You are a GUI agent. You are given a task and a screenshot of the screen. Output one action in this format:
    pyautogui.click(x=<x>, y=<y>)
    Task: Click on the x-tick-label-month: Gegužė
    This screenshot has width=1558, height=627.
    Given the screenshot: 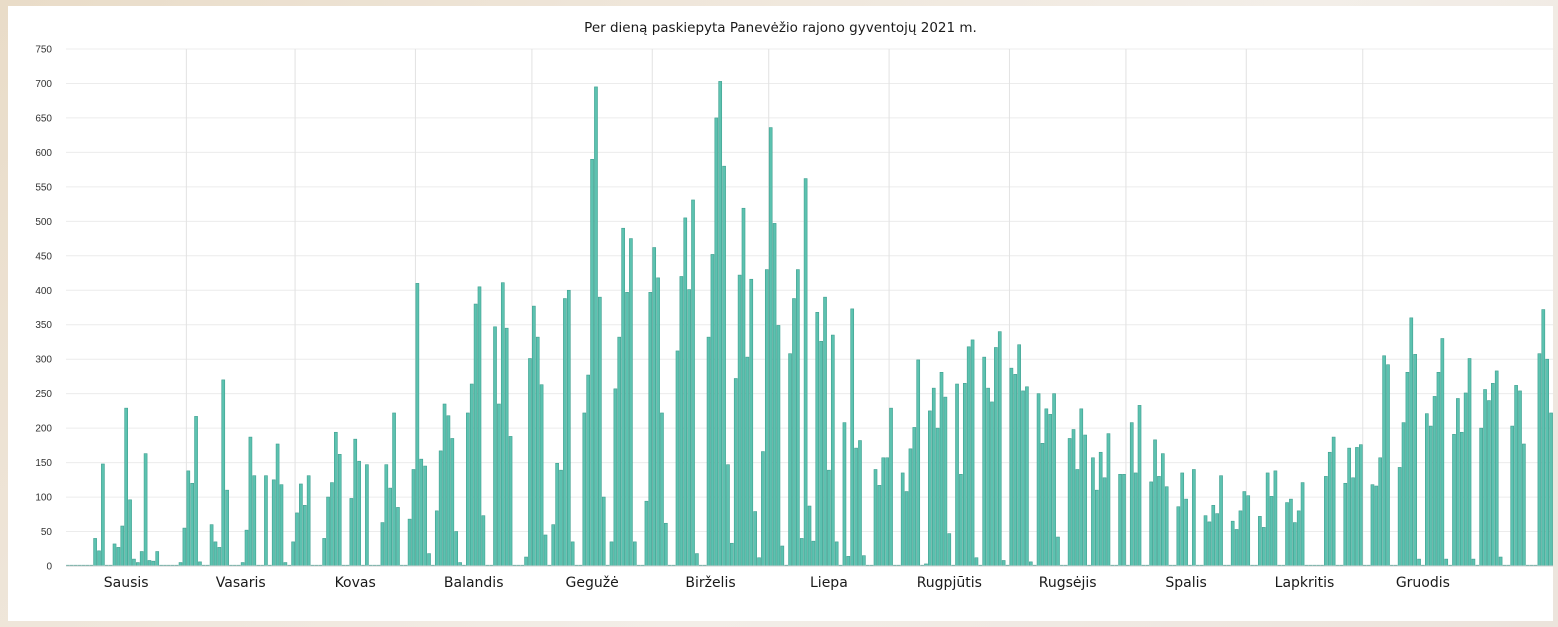 What is the action you would take?
    pyautogui.click(x=592, y=583)
    